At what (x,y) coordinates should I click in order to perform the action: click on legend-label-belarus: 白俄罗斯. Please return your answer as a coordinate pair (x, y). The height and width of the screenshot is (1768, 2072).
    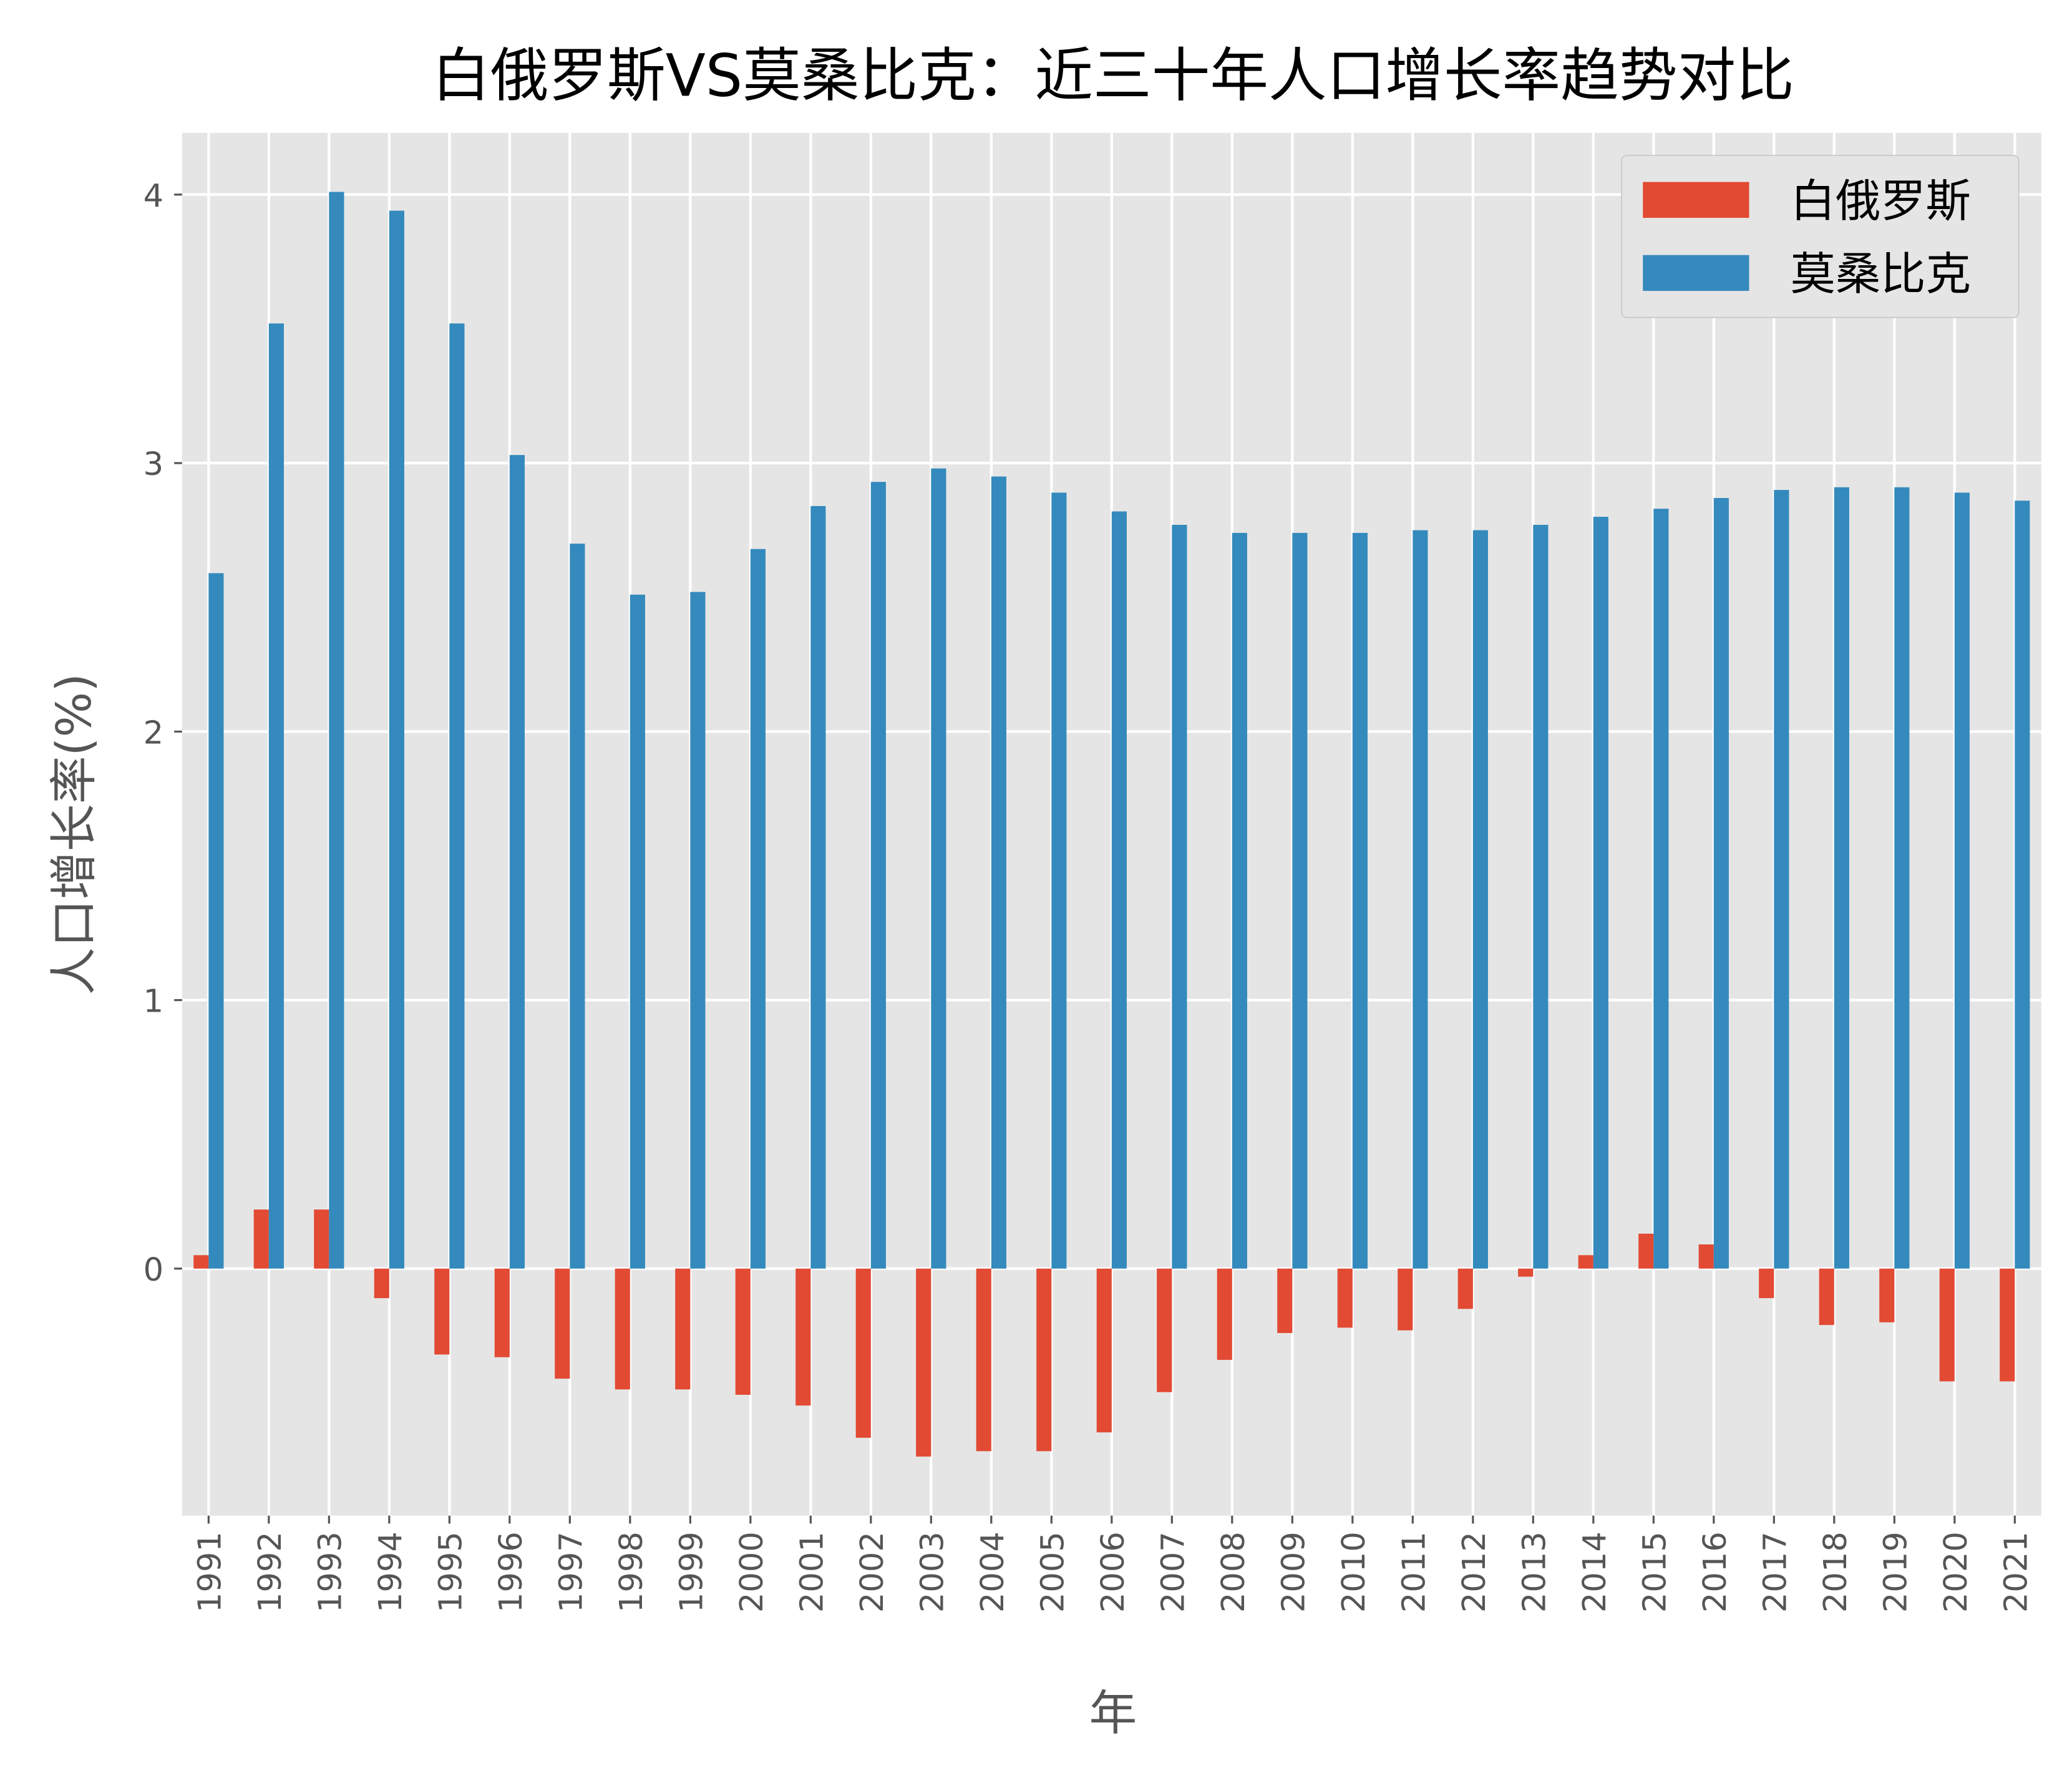
    Looking at the image, I should click on (1880, 201).